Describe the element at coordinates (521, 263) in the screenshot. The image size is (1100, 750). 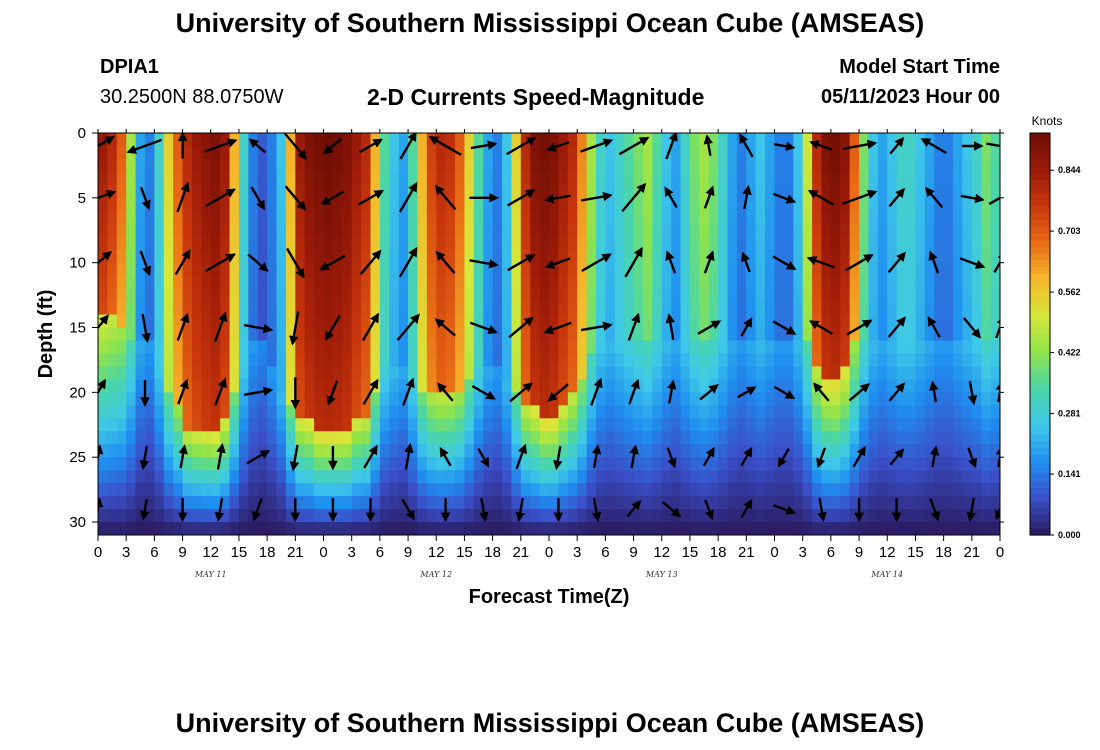
I see `current-vector-arrow` at that location.